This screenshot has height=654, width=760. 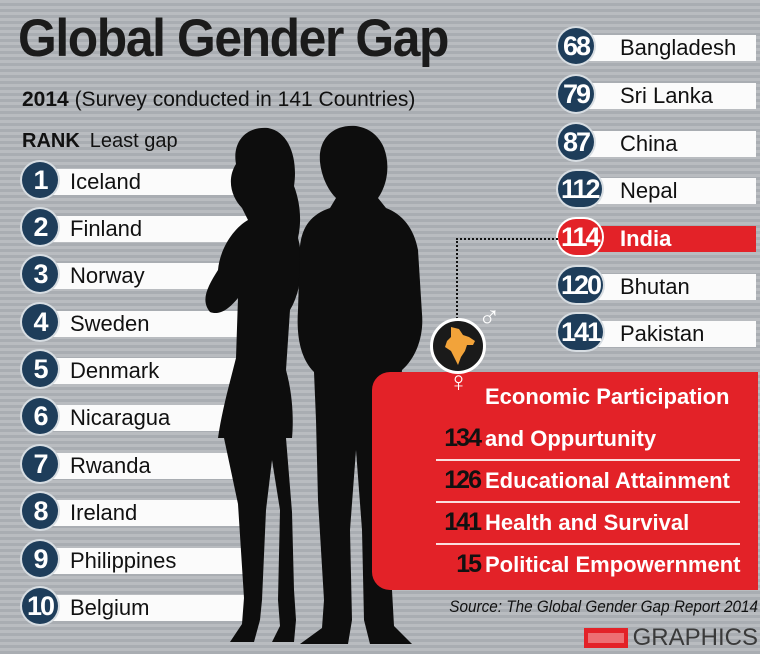 What do you see at coordinates (469, 564) in the screenshot?
I see `indicator-rank: 15` at bounding box center [469, 564].